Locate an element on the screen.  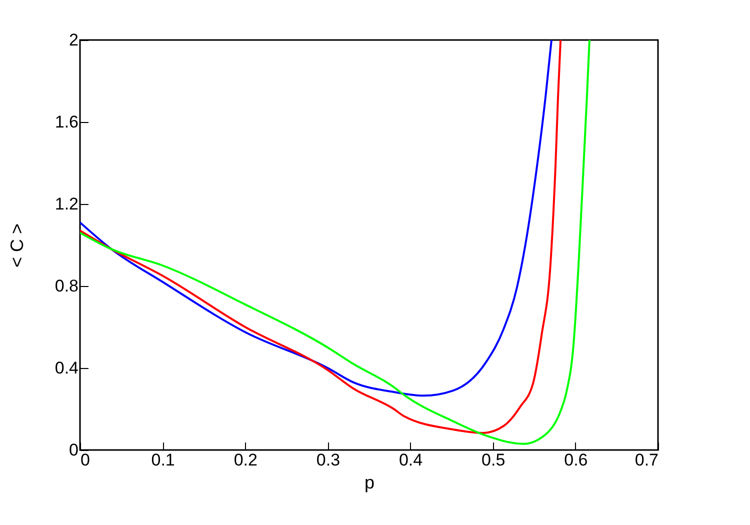
y-tick-label: 0.4 is located at coordinates (66, 368).